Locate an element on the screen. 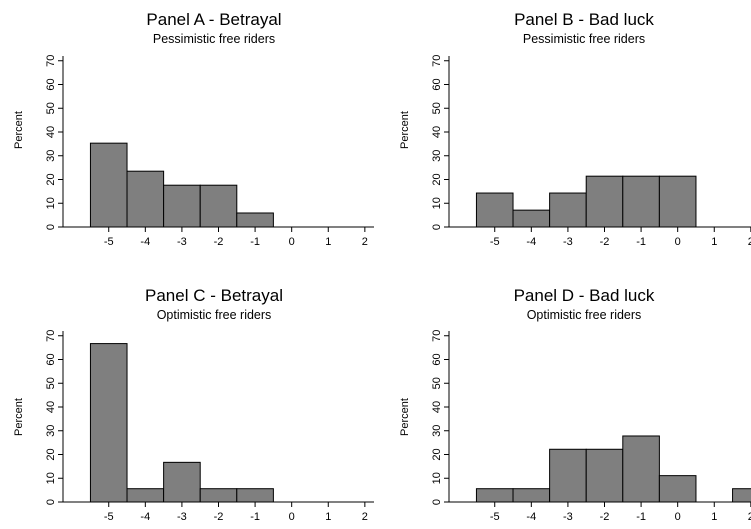 This screenshot has width=751, height=529. panel-c-subtitle: Optimistic free riders is located at coordinates (214, 315).